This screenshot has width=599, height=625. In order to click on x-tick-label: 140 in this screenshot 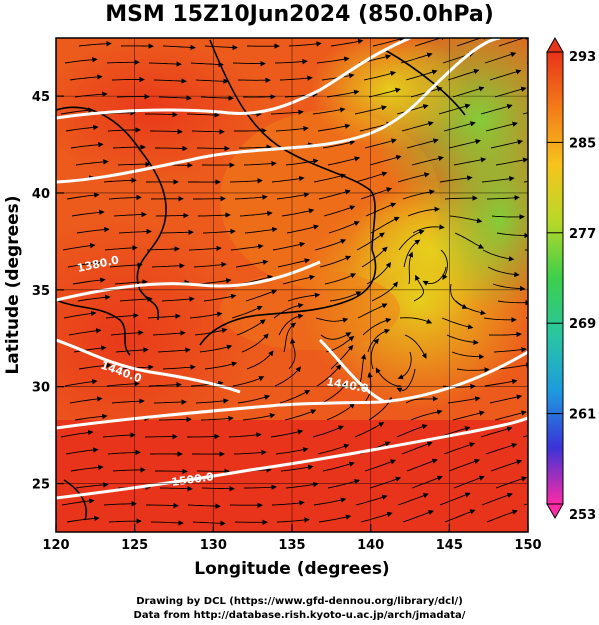, I will do `click(370, 545)`.